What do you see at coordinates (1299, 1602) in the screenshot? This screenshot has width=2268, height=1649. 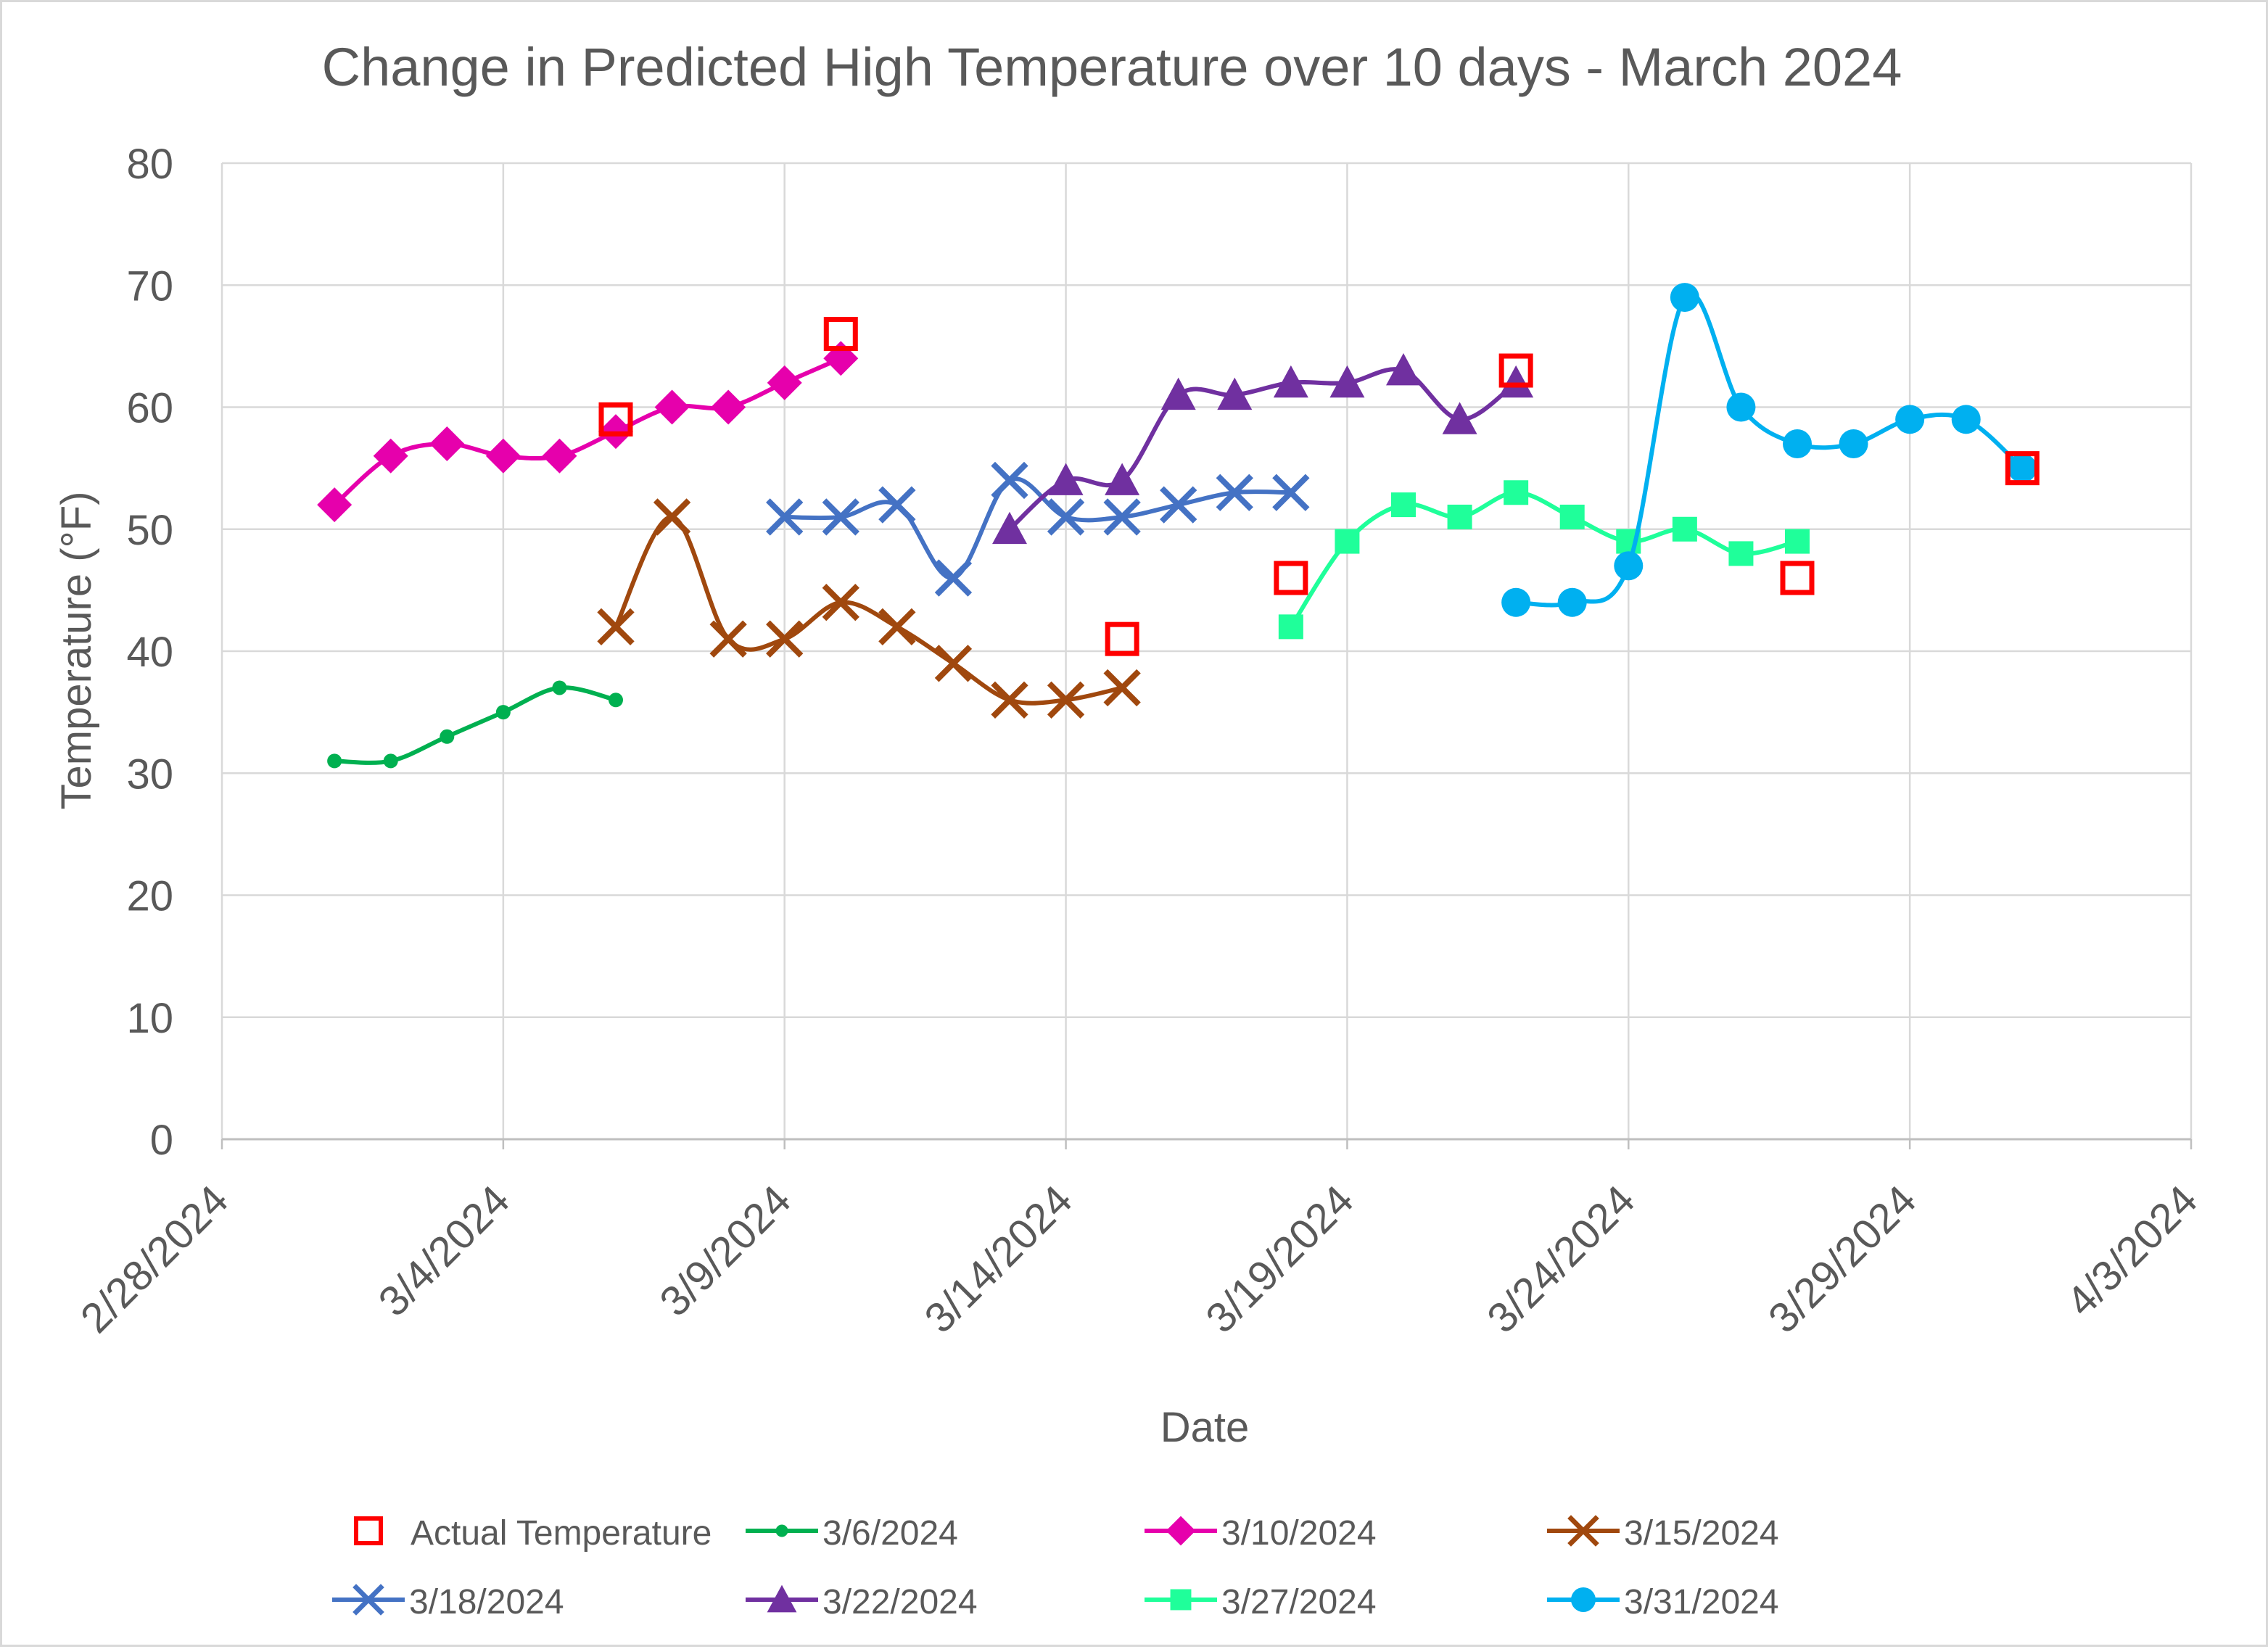 I see `legend-label: 3/27/2024` at bounding box center [1299, 1602].